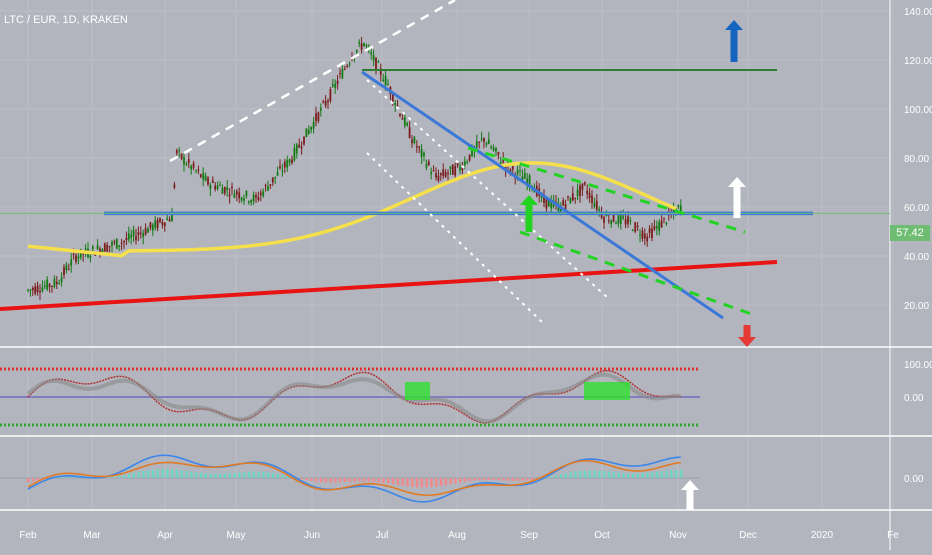 This screenshot has height=555, width=932. Describe the element at coordinates (606, 190) in the screenshot. I see `green-channel-top` at that location.